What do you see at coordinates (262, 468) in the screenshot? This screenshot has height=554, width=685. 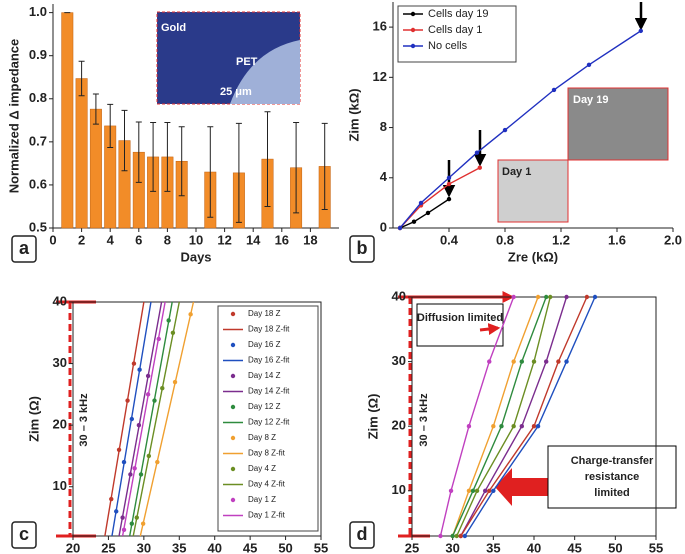 I see `legend-label: Day 4 Z` at bounding box center [262, 468].